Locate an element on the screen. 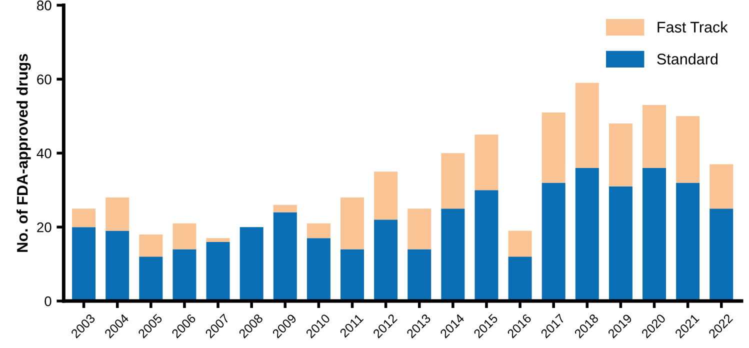 The image size is (749, 348). y-tick-label: 60 is located at coordinates (44, 79).